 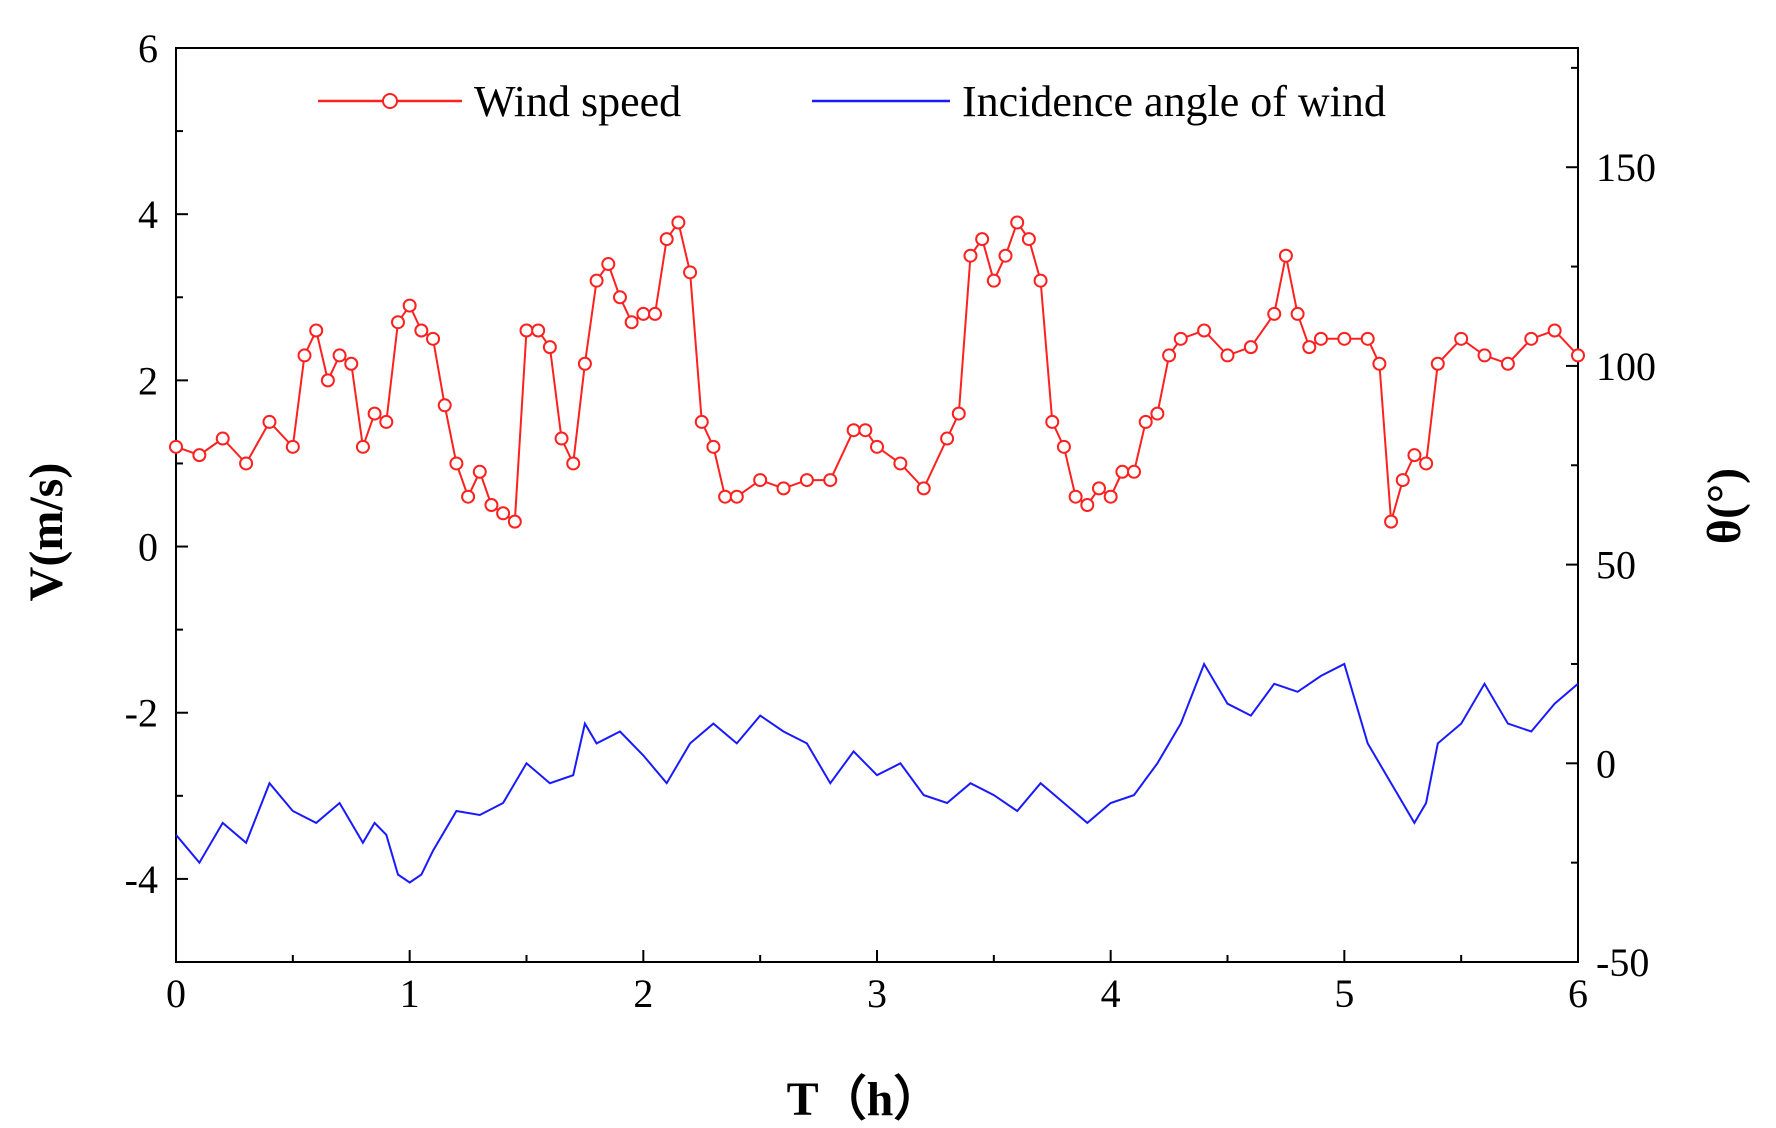 I want to click on y-left-tick-label: -4, so click(x=141, y=879).